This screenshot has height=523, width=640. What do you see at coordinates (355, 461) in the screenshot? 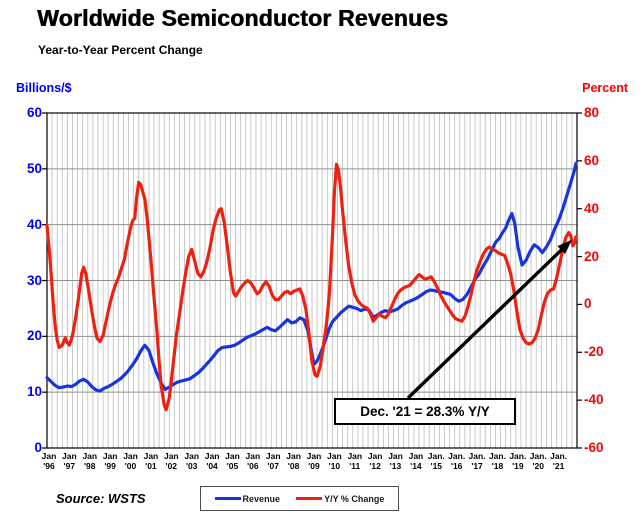
I see `x-axis-tick-label: Jan '11` at bounding box center [355, 461].